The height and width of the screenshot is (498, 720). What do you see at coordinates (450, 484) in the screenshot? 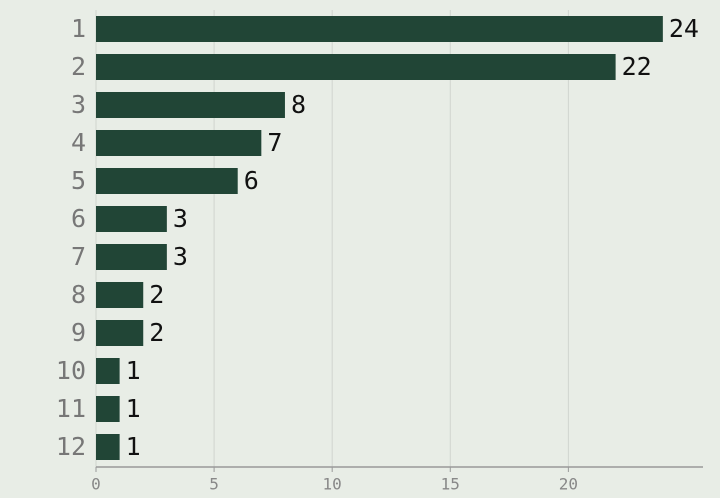
I see `x-tick-label: 15` at bounding box center [450, 484].